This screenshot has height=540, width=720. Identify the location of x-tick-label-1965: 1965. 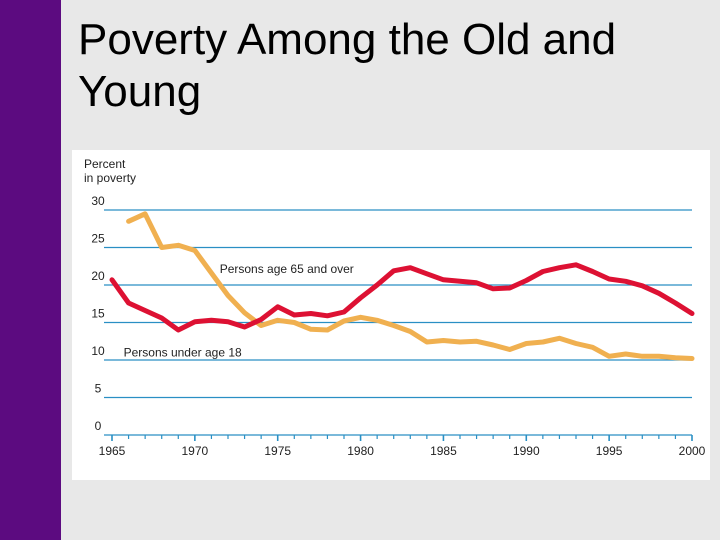
(112, 451).